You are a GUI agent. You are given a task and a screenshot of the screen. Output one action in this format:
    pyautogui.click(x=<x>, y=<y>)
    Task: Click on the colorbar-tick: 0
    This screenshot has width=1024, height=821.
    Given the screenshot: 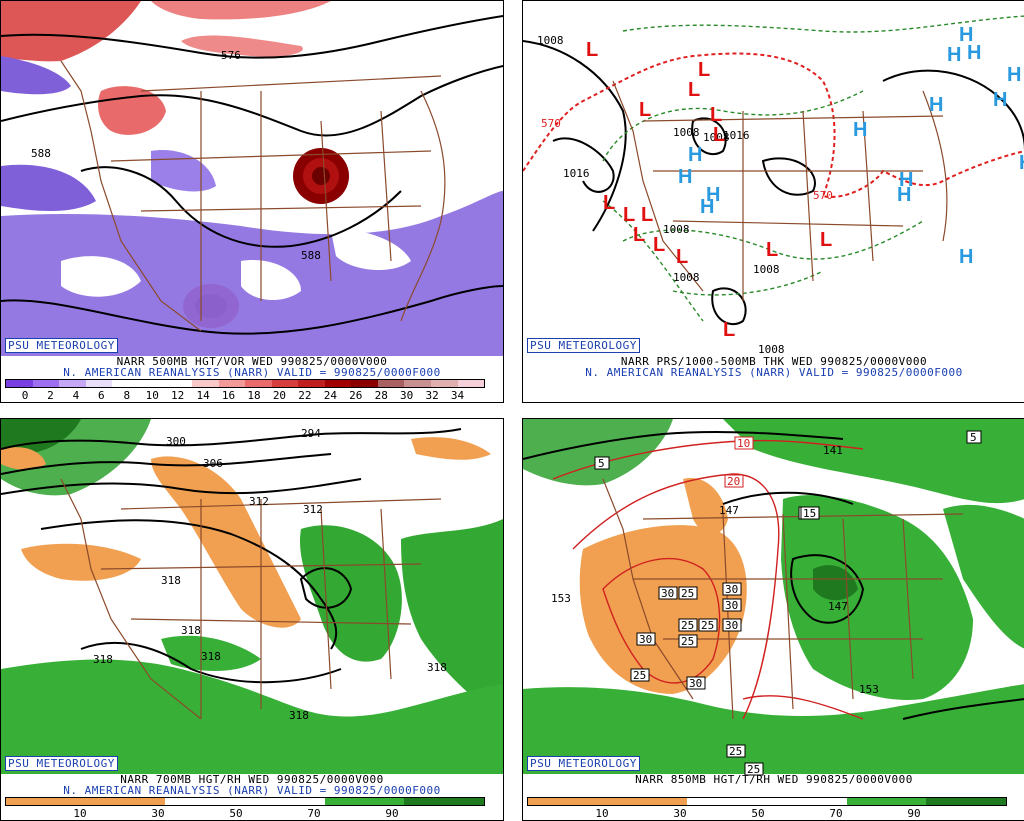 What is the action you would take?
    pyautogui.click(x=25, y=395)
    